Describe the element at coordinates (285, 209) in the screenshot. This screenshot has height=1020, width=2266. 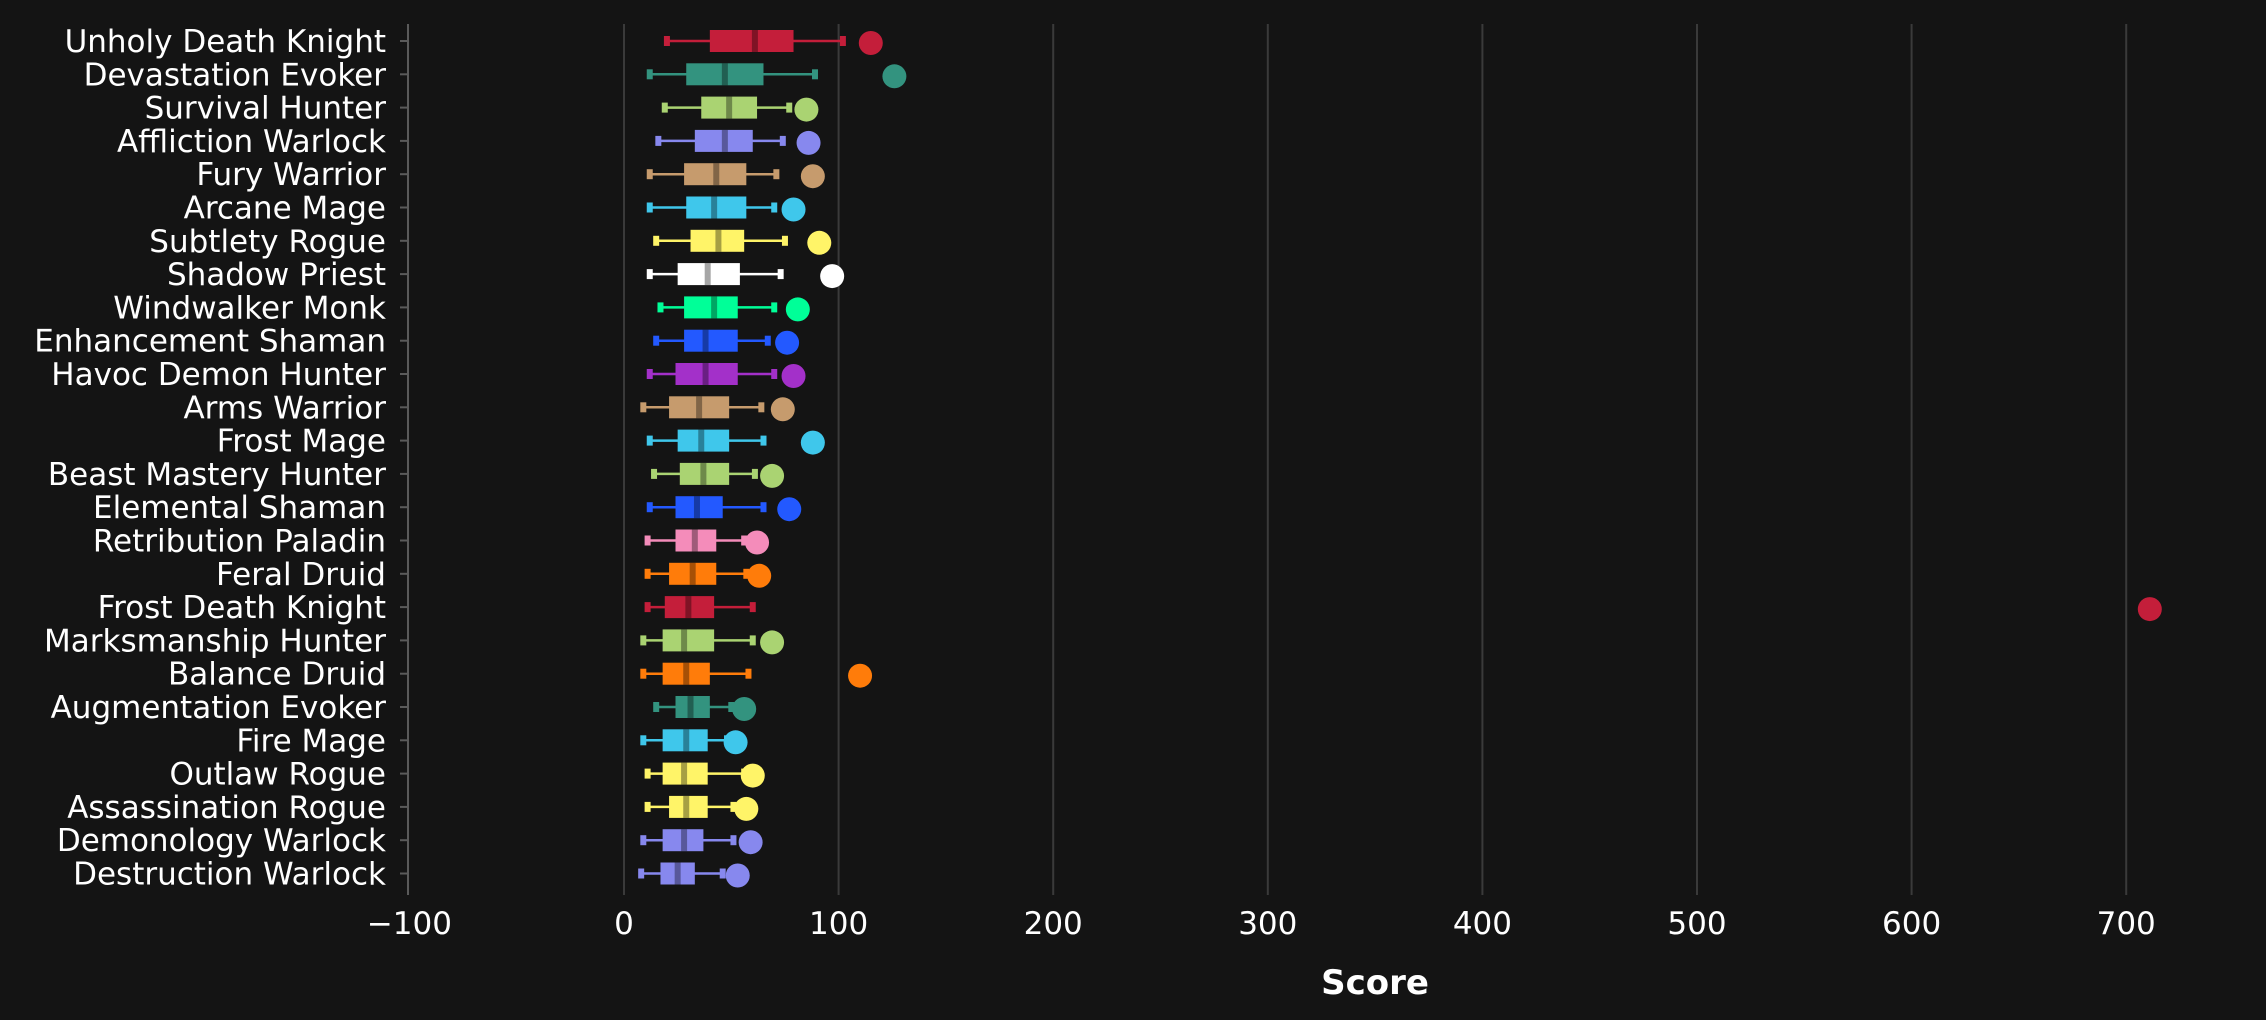
I see `category-label: Arcane Mage` at that location.